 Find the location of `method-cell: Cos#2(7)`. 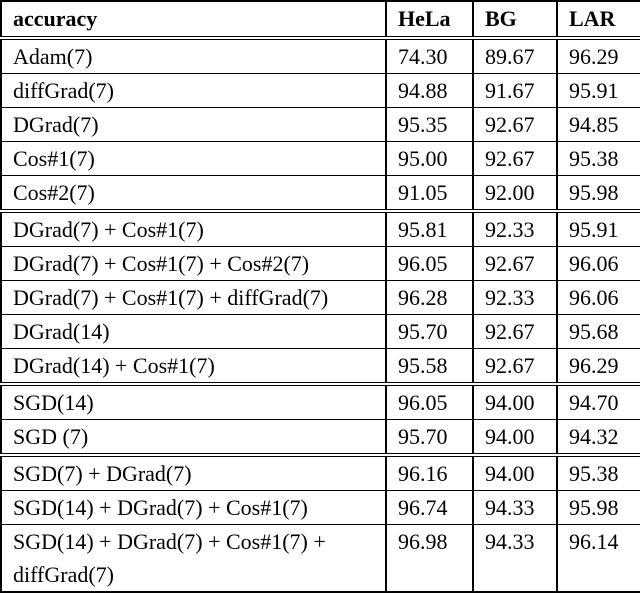

method-cell: Cos#2(7) is located at coordinates (193, 193).